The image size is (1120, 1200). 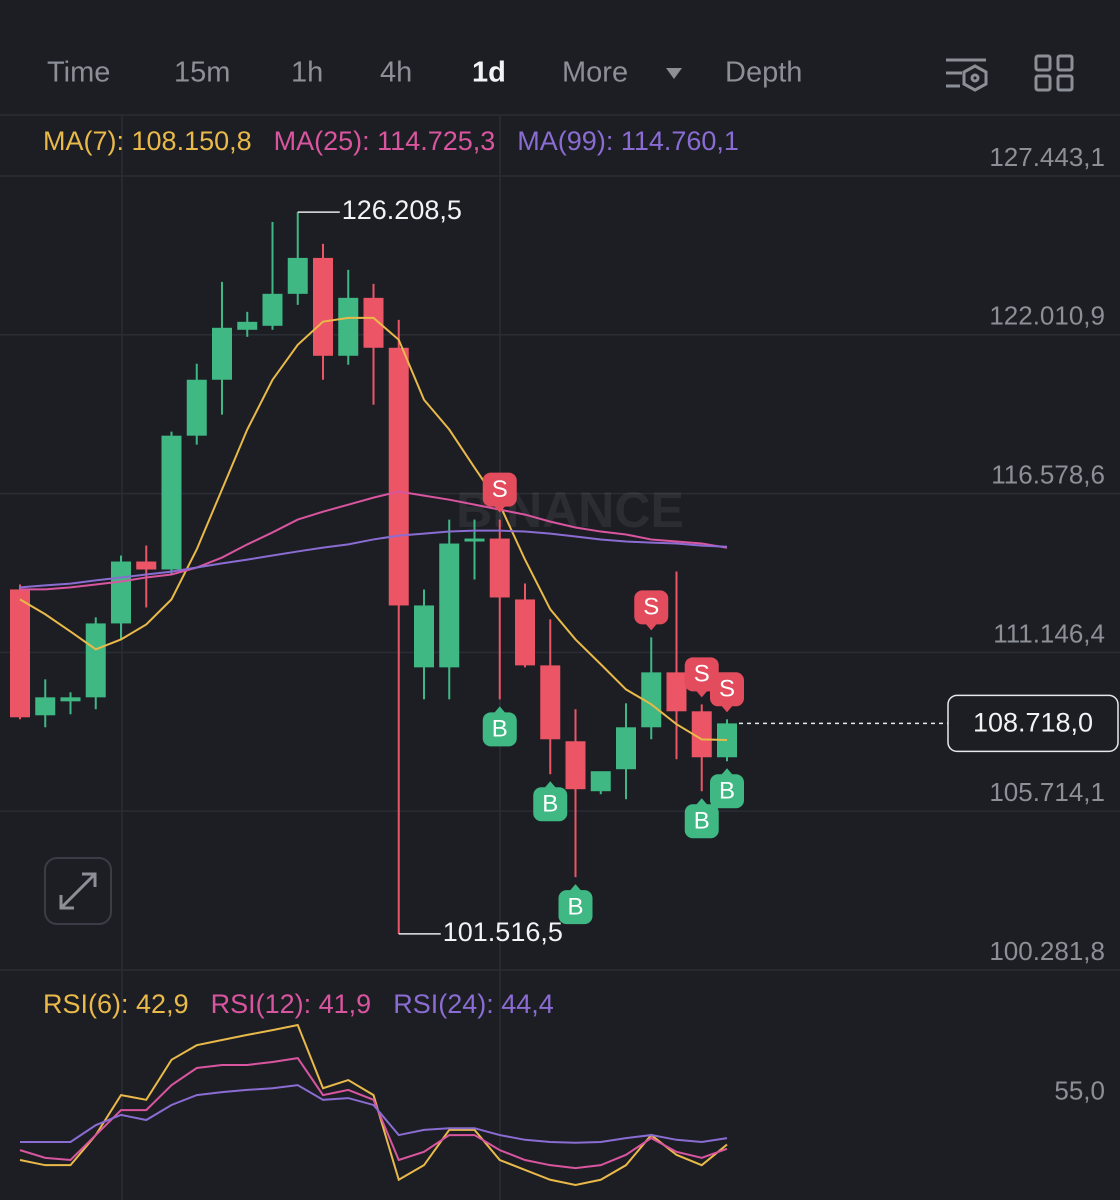 What do you see at coordinates (424, 73) in the screenshot?
I see `toolbar: Time 15m 1h 4h 1d More Depth` at bounding box center [424, 73].